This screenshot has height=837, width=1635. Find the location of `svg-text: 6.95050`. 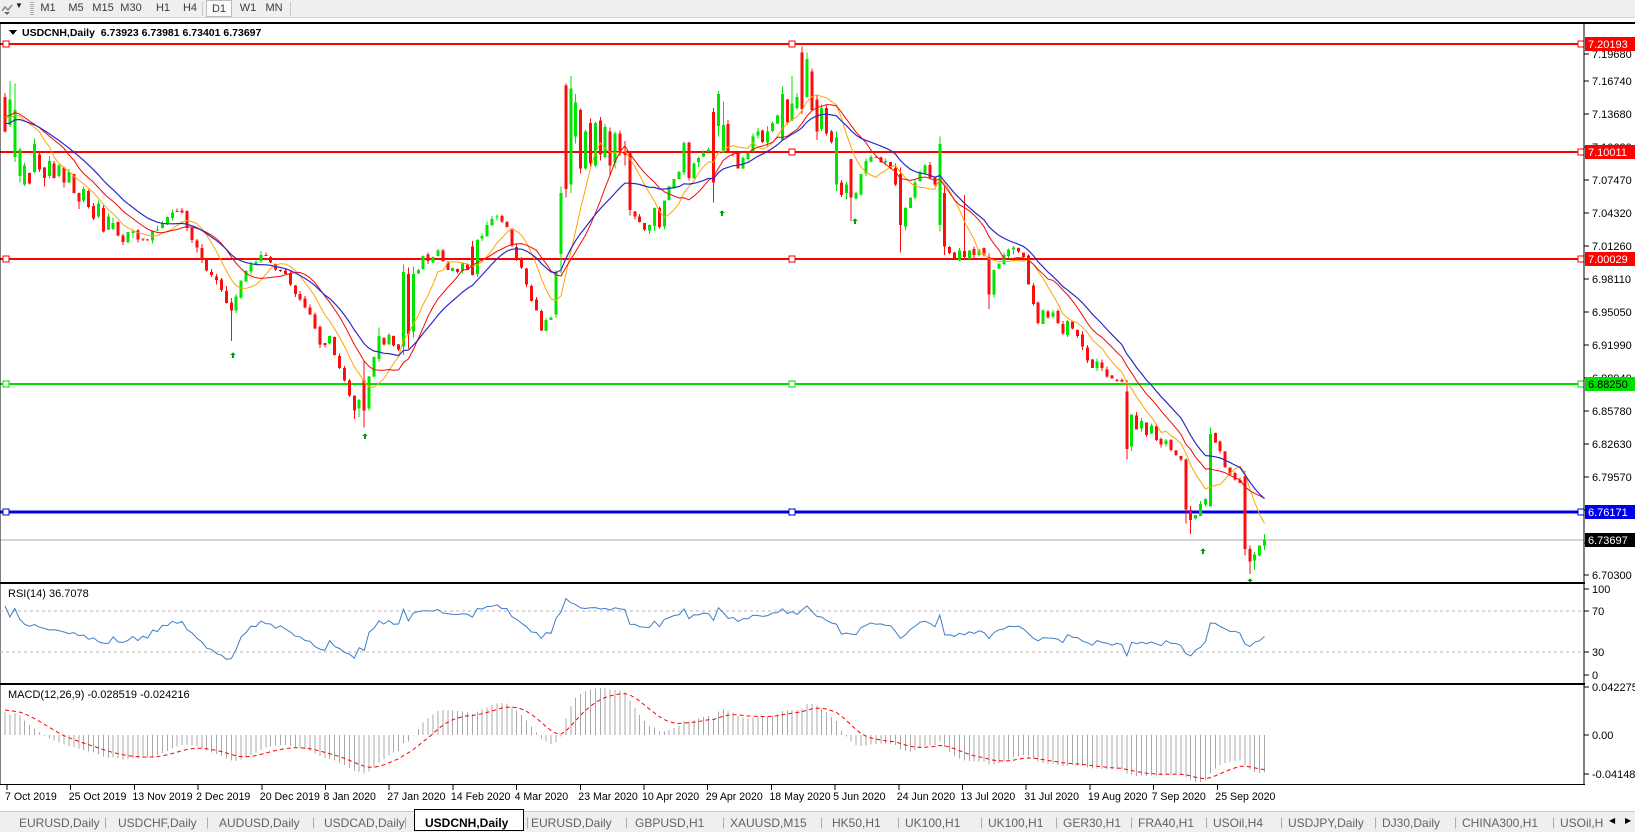

svg-text: 6.95050 is located at coordinates (1612, 313).